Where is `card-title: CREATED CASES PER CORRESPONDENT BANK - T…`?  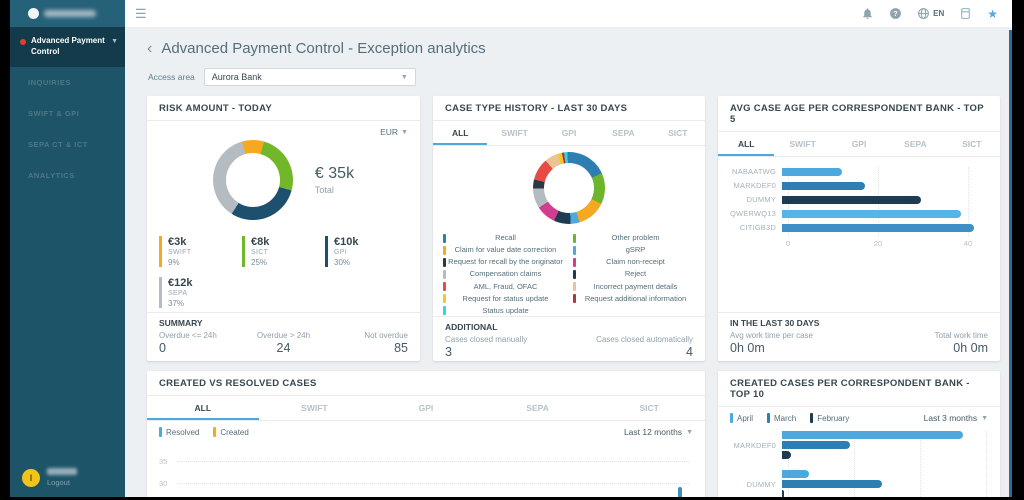 card-title: CREATED CASES PER CORRESPONDENT BANK - T… is located at coordinates (859, 389).